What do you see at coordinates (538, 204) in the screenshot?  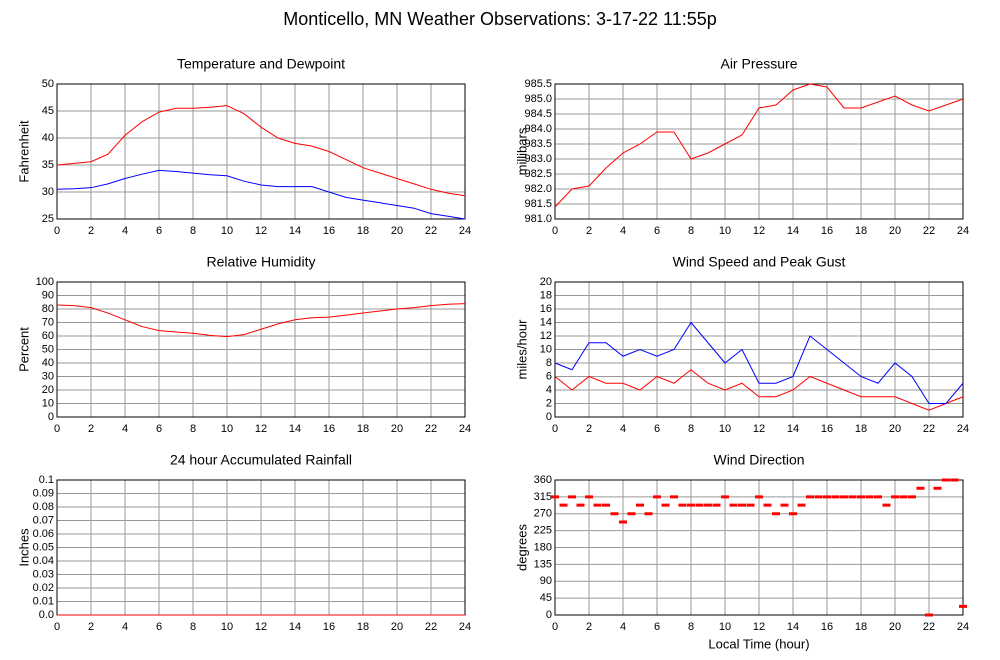 I see `y-tick-label: 981.5` at bounding box center [538, 204].